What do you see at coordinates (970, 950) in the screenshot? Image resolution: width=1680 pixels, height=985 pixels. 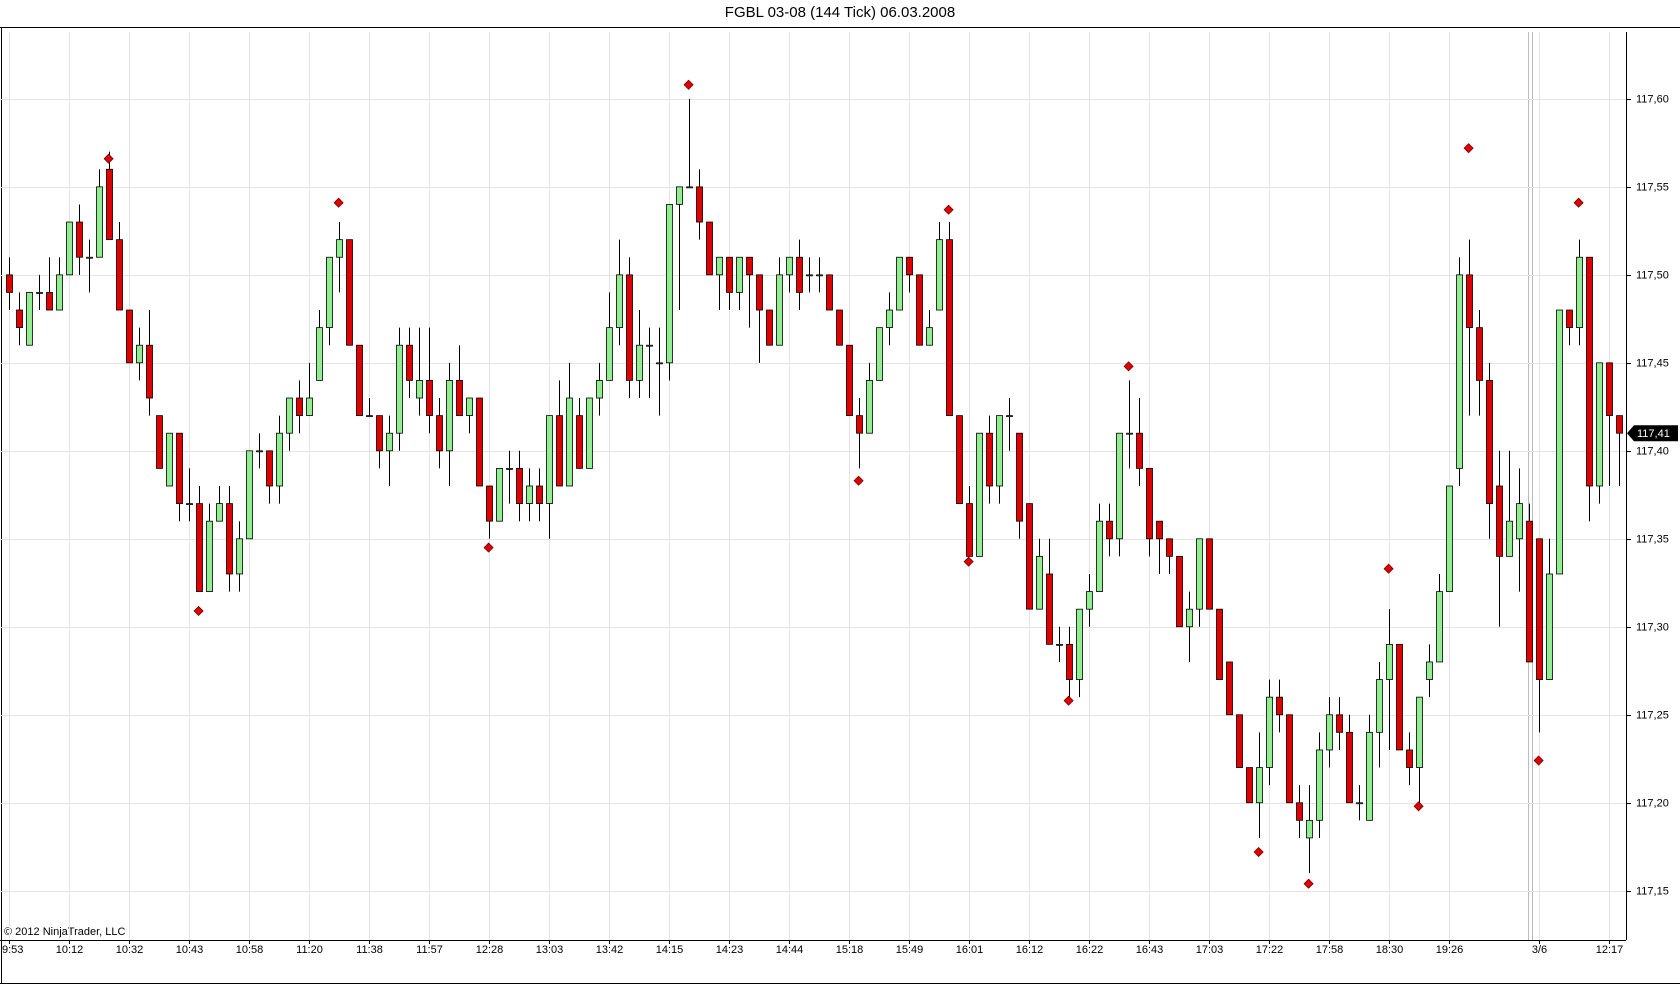 I see `x-tick-label: 16:01` at bounding box center [970, 950].